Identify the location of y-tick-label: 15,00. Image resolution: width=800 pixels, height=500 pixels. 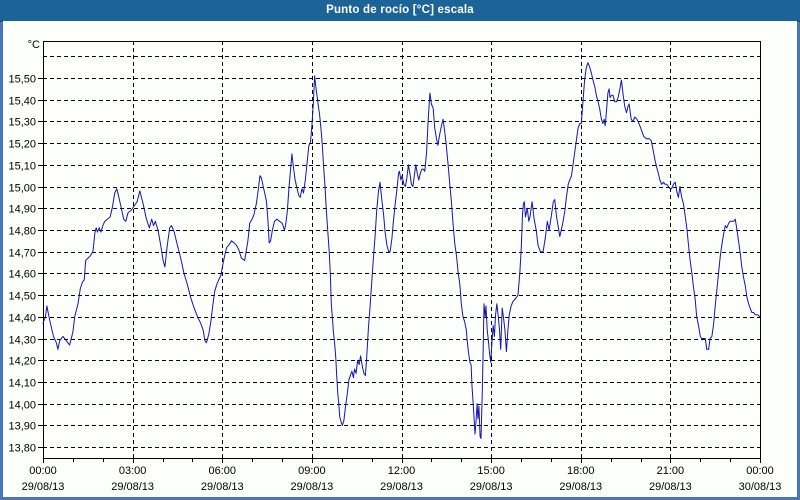
(22, 189).